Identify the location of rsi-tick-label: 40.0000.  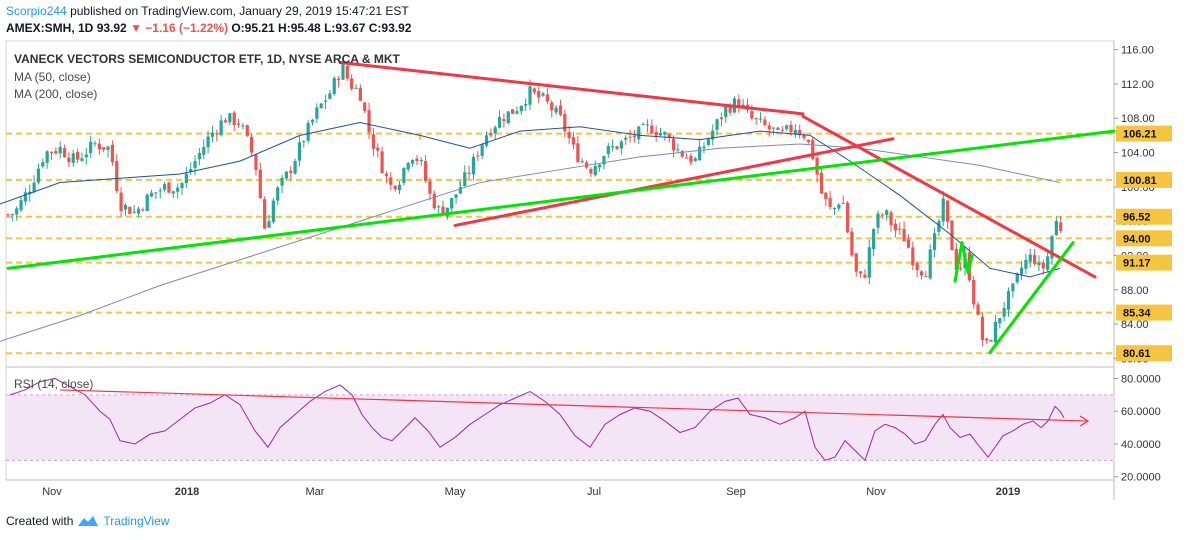
(1141, 445).